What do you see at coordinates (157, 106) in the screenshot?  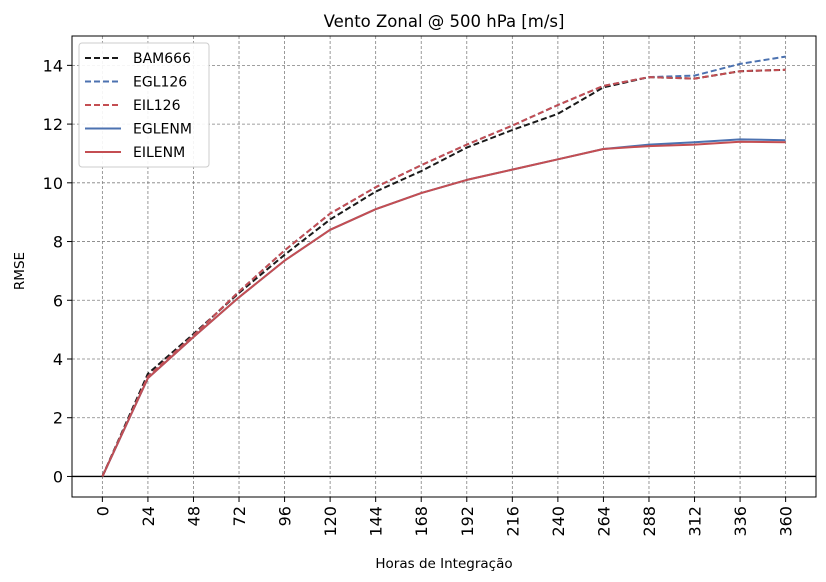 I see `legend-label-eil126: EIL126` at bounding box center [157, 106].